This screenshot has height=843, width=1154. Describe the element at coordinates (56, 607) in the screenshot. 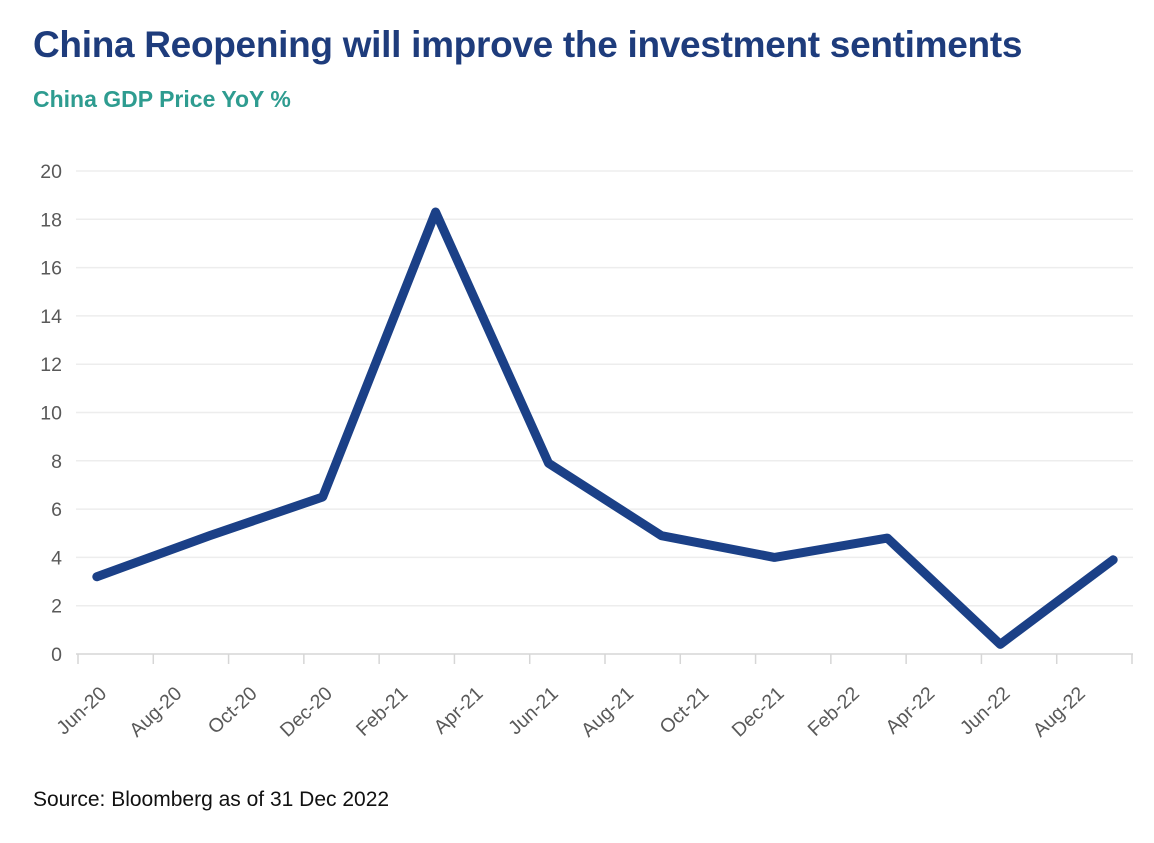

I see `y-tick-label: 2` at that location.